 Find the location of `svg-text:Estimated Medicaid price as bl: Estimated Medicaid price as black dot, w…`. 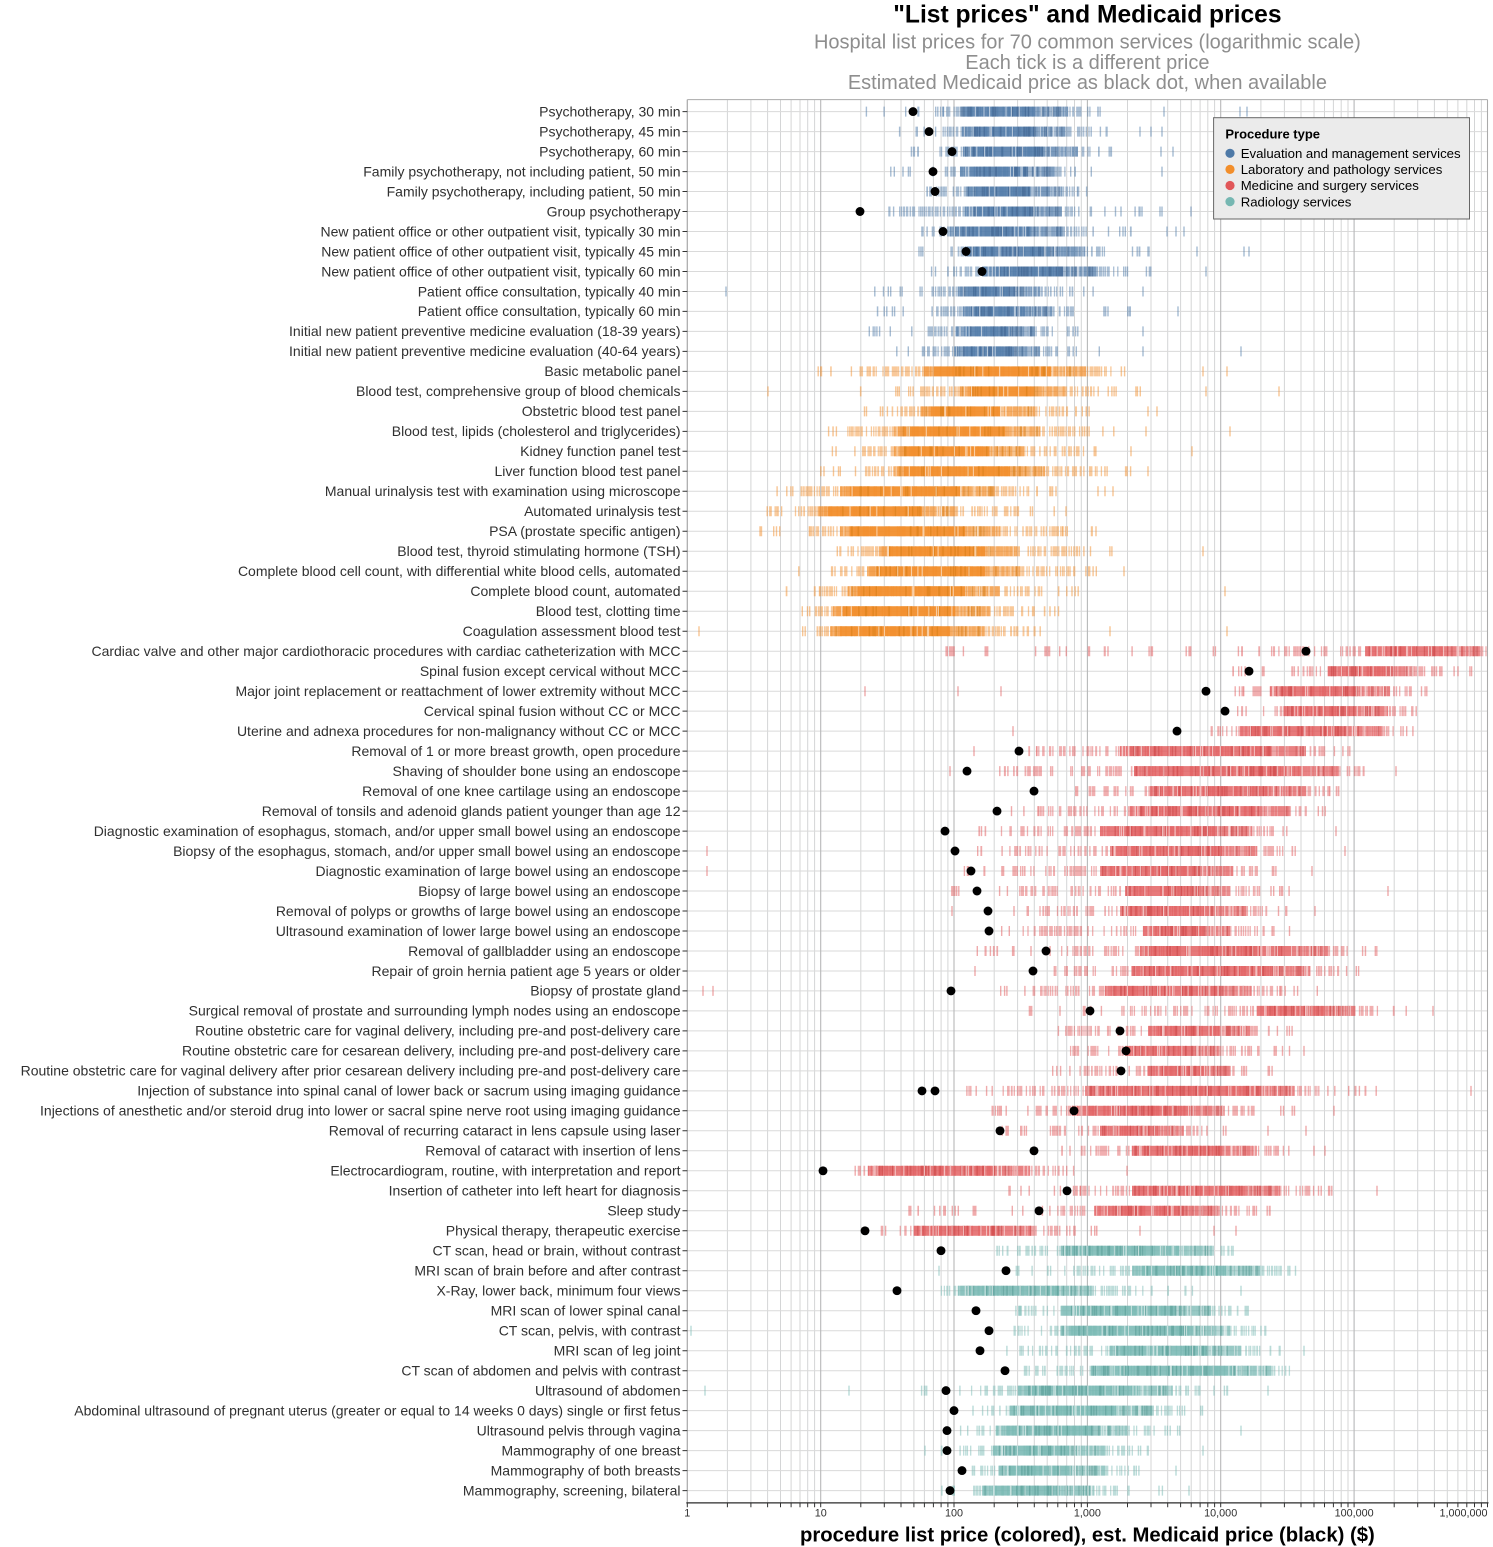

svg-text:Estimated Medicaid price as bl: Estimated Medicaid price as black dot, w… is located at coordinates (1087, 83).